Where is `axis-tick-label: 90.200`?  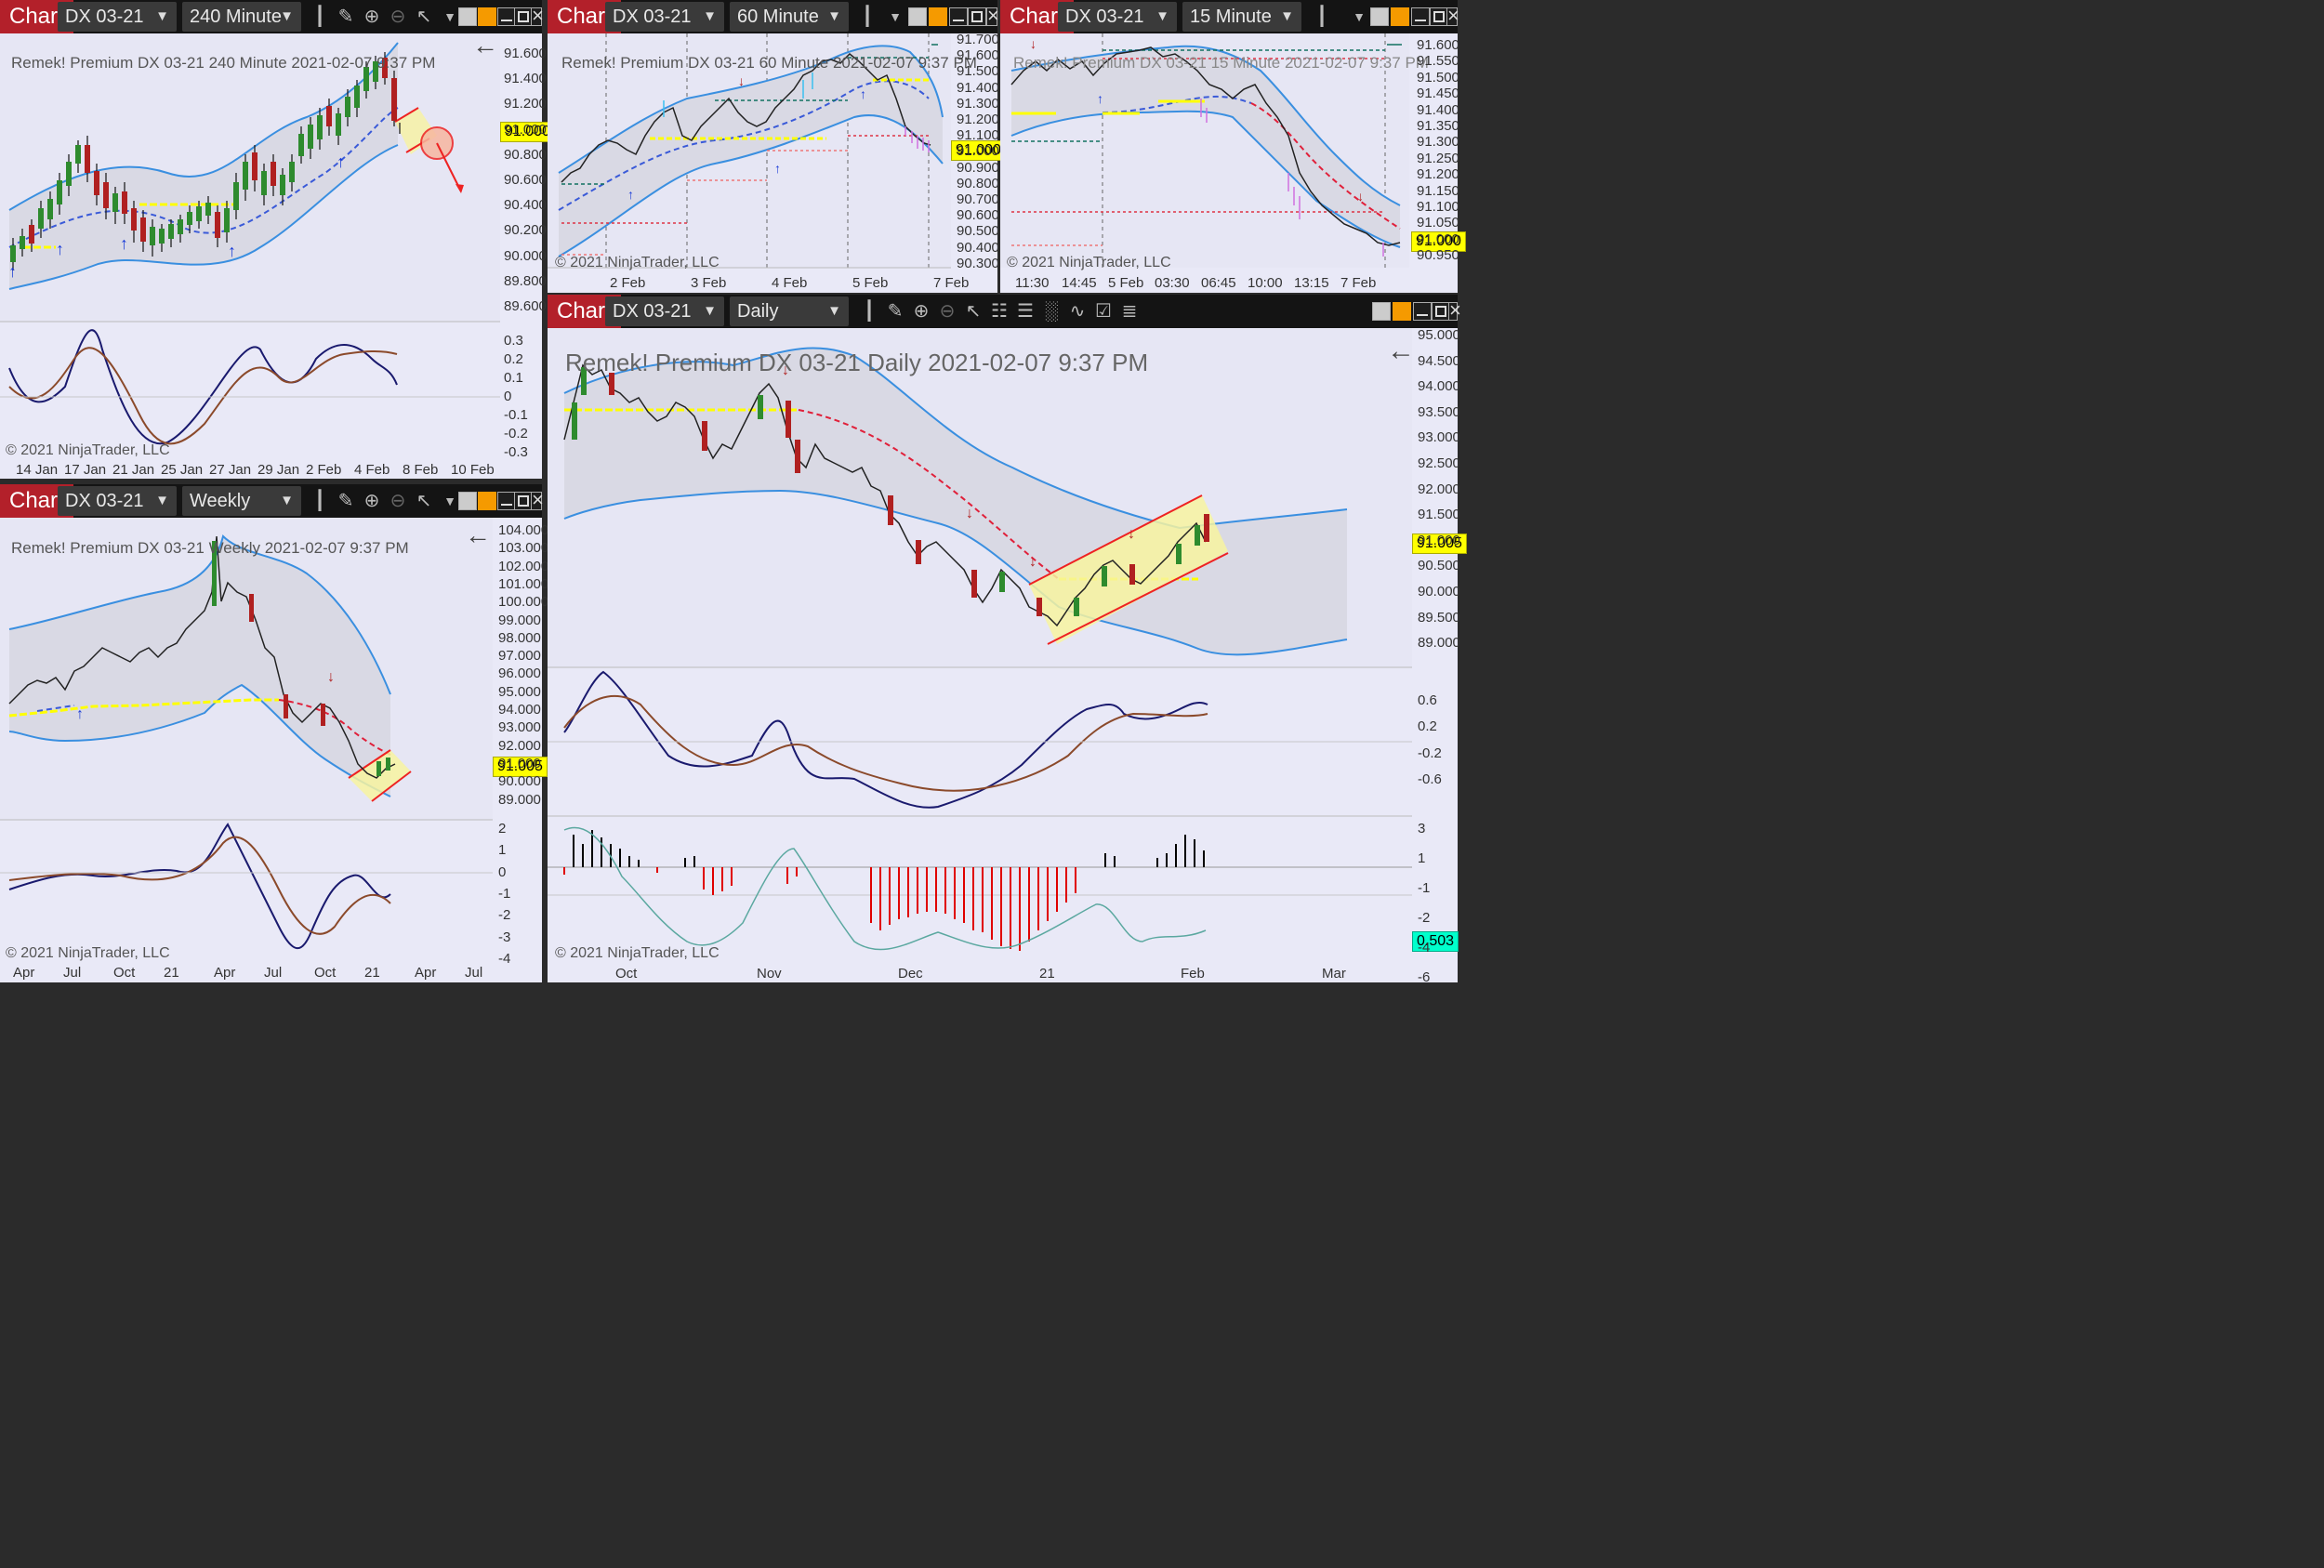
axis-tick-label: 90.200 is located at coordinates (525, 231).